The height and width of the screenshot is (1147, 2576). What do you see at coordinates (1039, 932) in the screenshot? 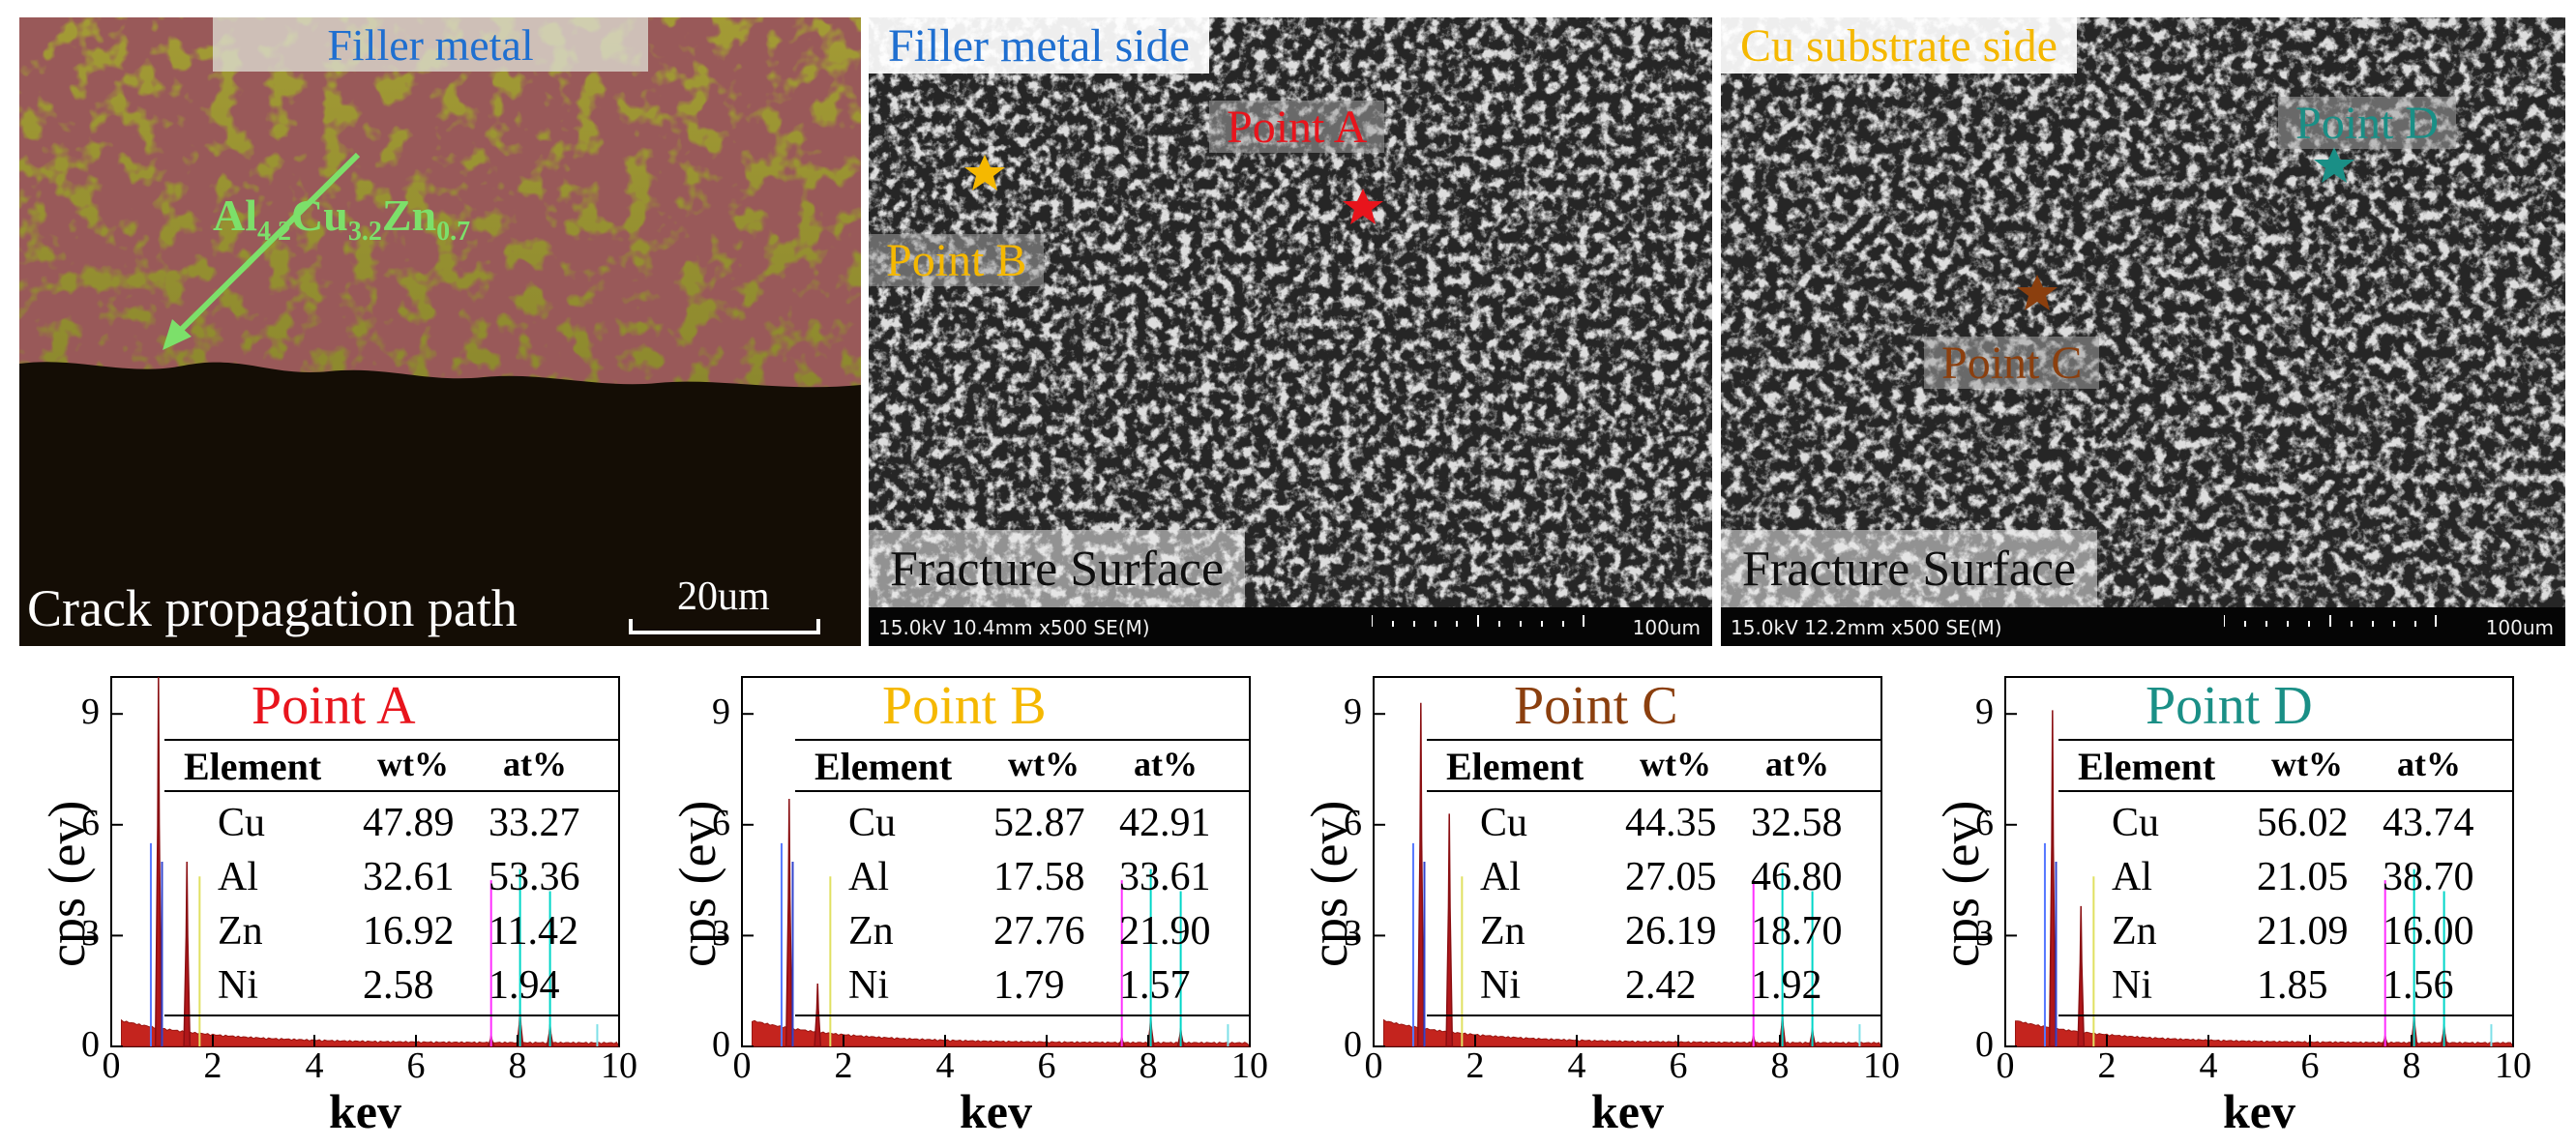
I see `table-cell: 27.76` at bounding box center [1039, 932].